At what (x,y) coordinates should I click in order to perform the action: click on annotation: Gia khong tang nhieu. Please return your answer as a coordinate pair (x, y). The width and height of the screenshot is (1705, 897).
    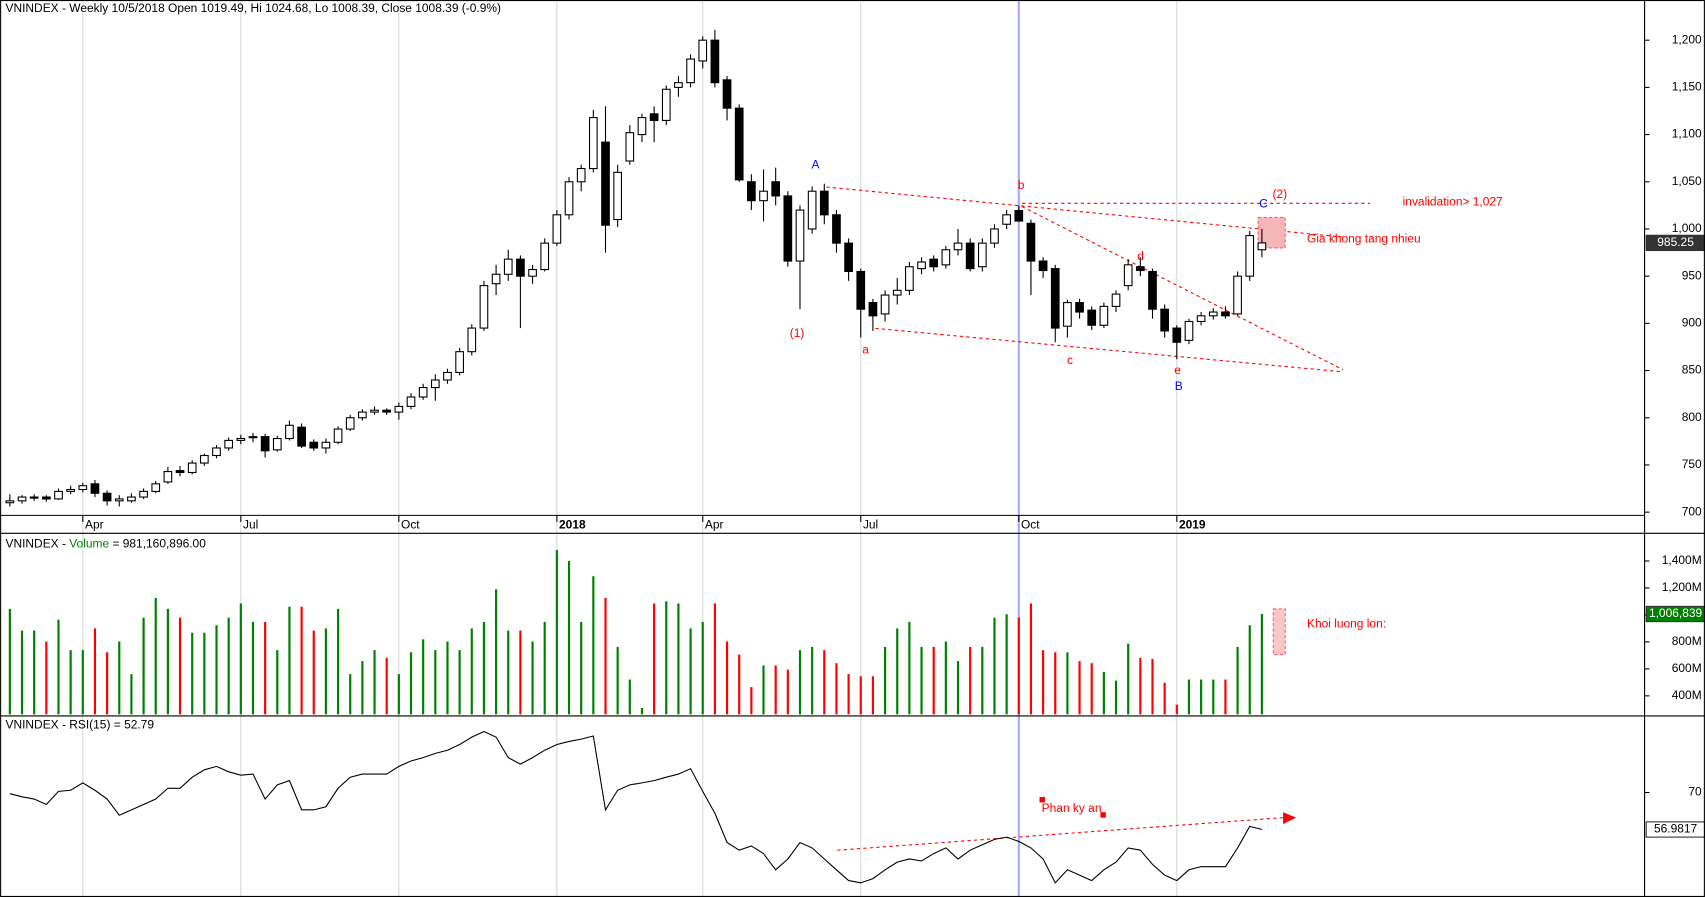
    Looking at the image, I should click on (1364, 238).